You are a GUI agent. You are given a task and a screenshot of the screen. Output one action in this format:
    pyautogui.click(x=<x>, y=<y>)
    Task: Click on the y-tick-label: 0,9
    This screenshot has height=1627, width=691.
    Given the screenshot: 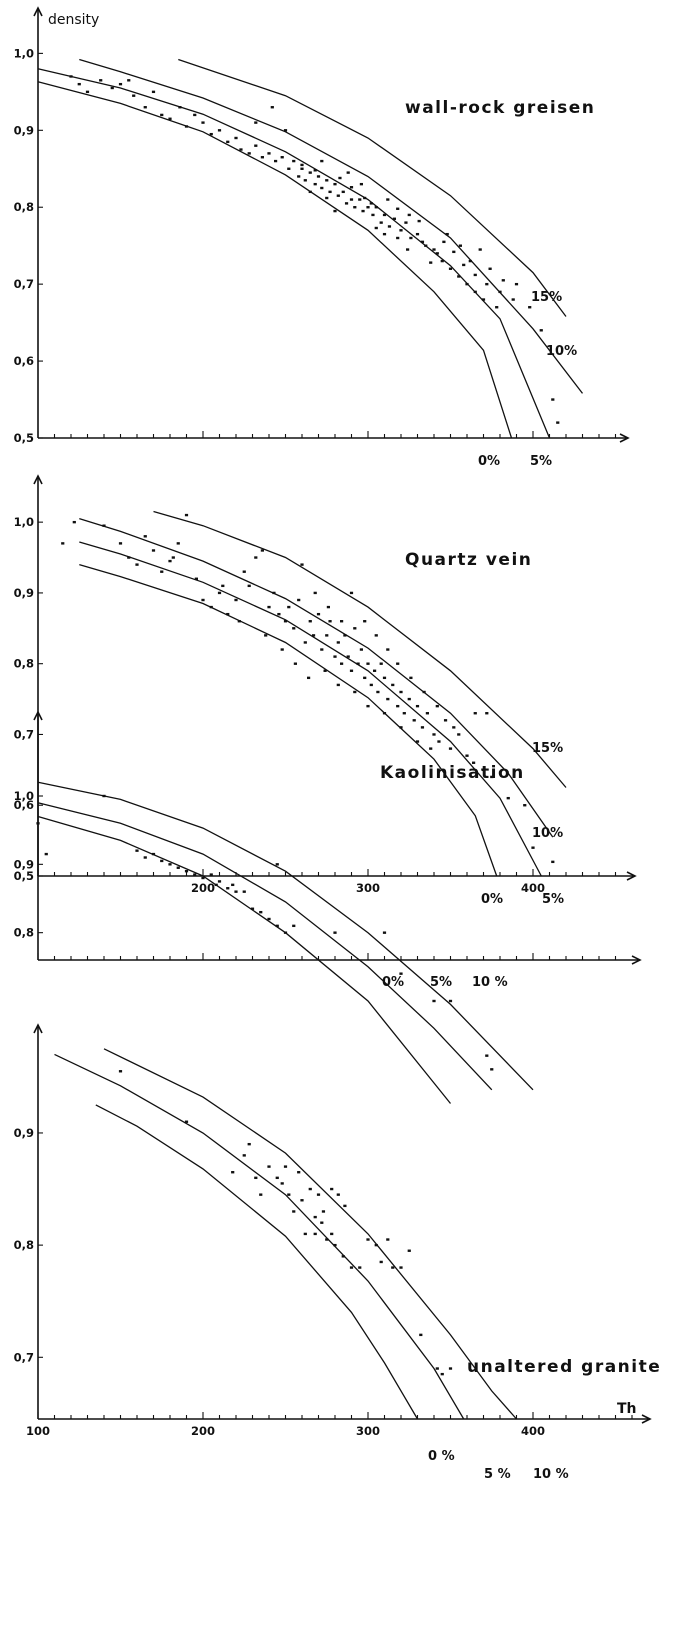 What is the action you would take?
    pyautogui.click(x=24, y=1133)
    